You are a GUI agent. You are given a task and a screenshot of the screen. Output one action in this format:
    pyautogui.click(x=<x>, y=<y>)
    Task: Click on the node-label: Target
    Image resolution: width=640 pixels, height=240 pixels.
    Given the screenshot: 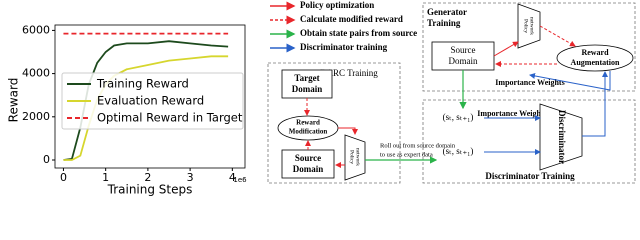 What is the action you would take?
    pyautogui.click(x=306, y=78)
    